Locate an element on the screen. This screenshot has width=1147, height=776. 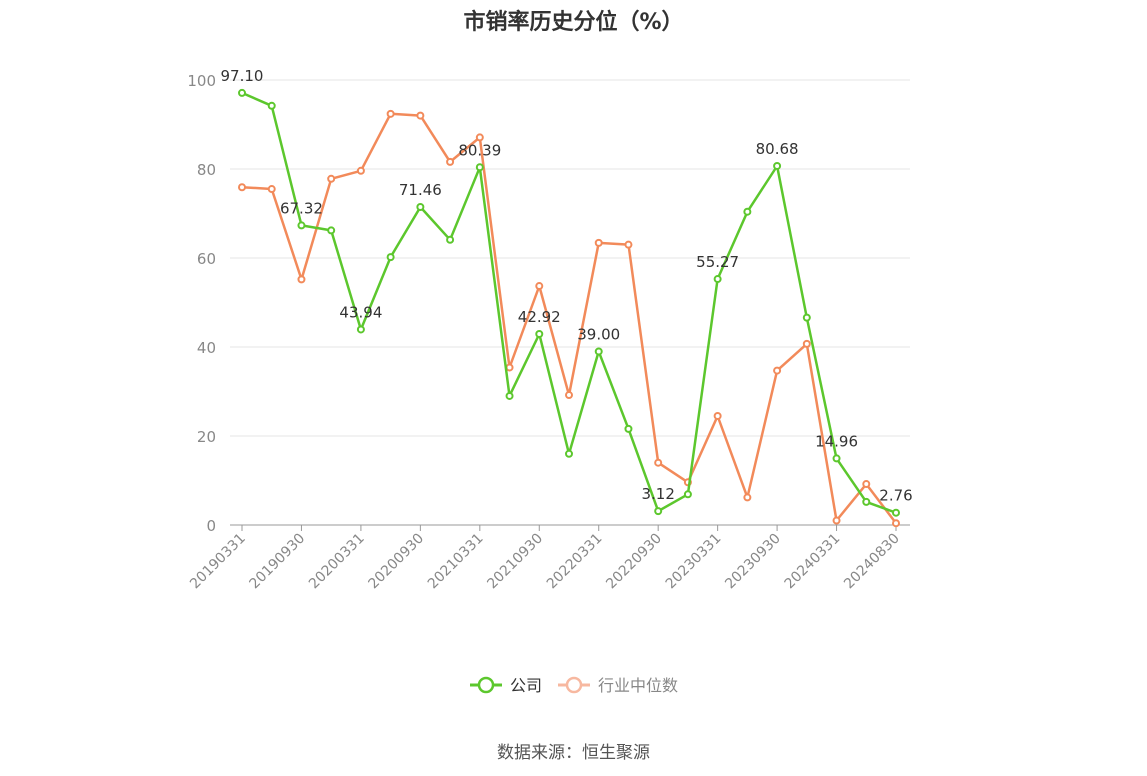
data-label: 80.68 is located at coordinates (777, 149).